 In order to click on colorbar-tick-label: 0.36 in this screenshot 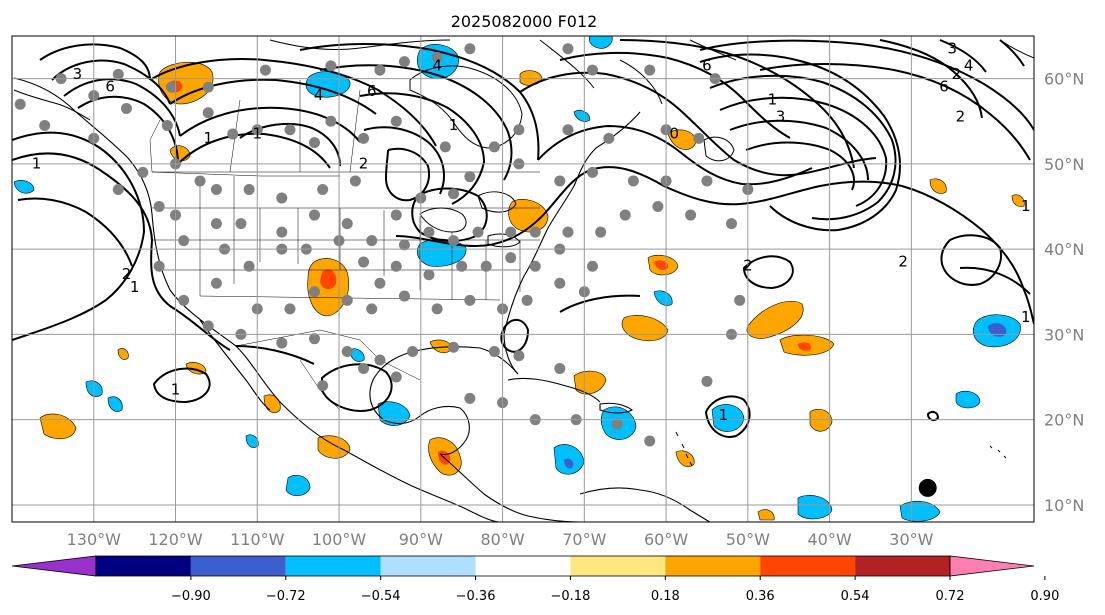, I will do `click(760, 596)`.